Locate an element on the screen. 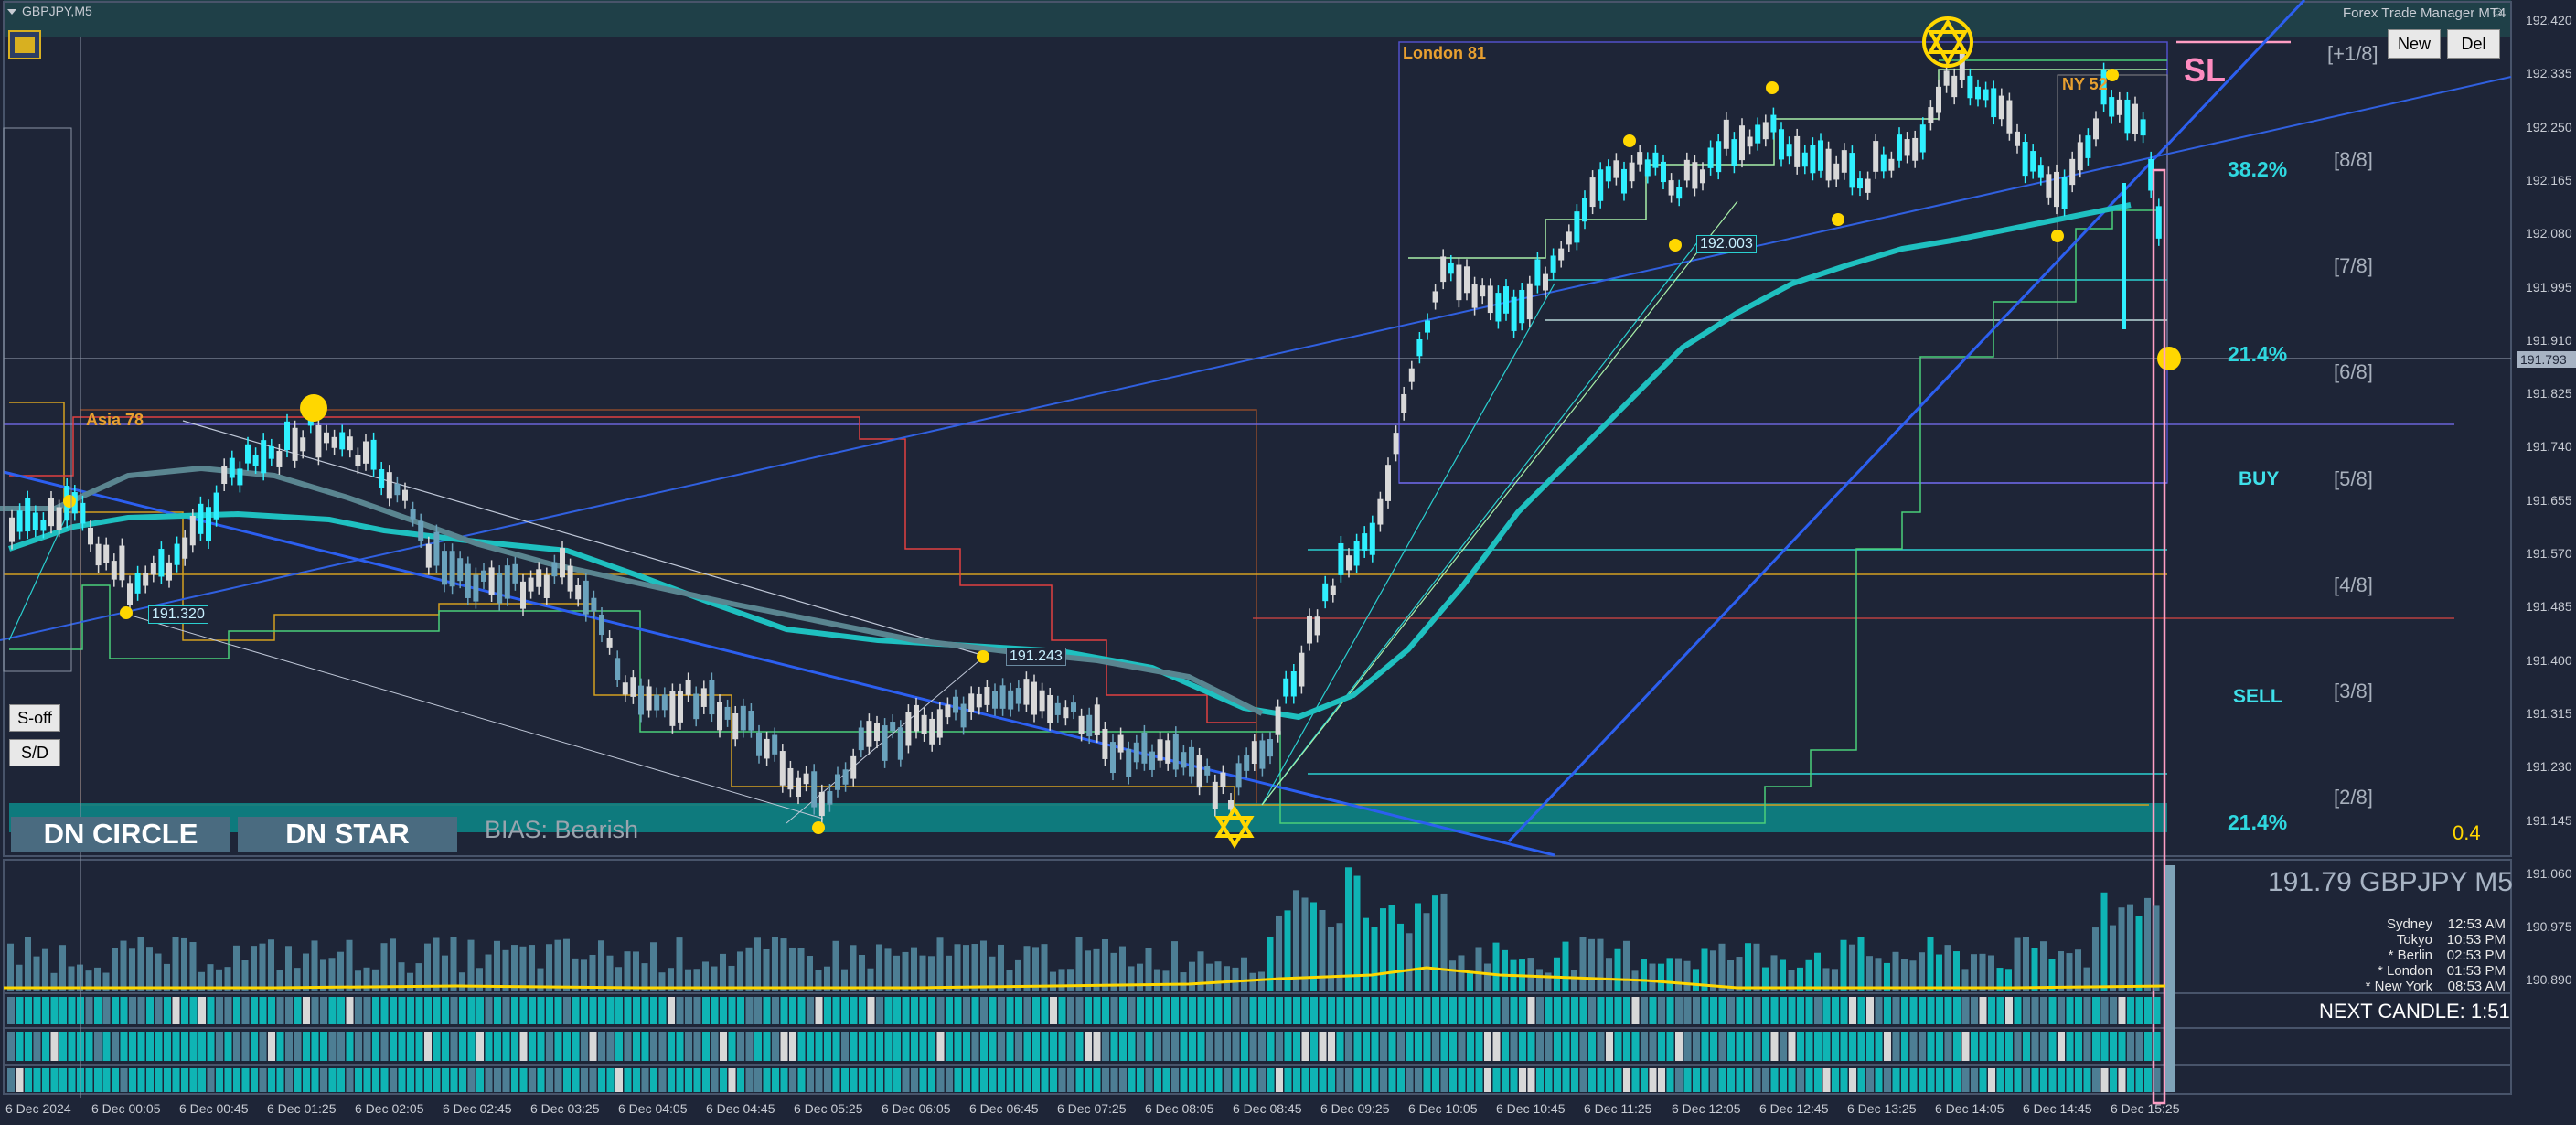 The image size is (2576, 1125). sd-button: S/D is located at coordinates (34, 752).